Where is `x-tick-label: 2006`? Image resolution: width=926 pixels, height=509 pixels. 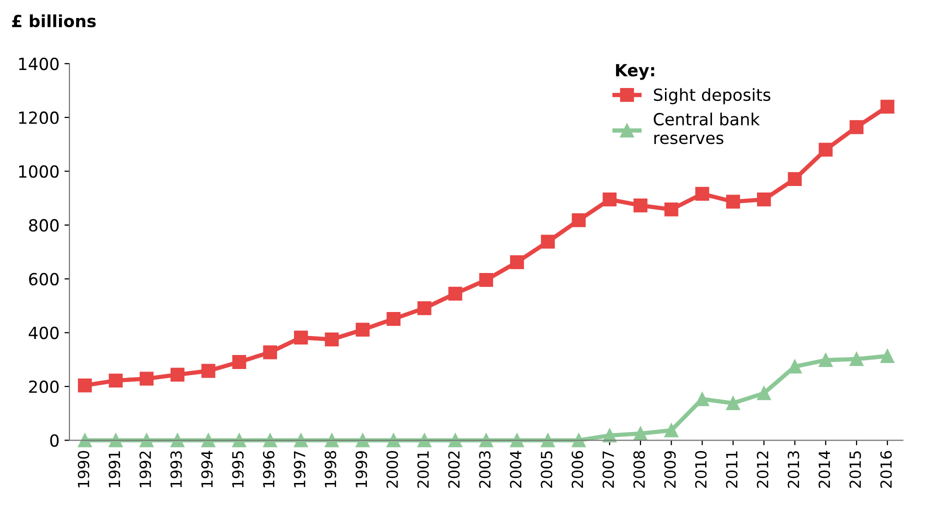 x-tick-label: 2006 is located at coordinates (578, 469).